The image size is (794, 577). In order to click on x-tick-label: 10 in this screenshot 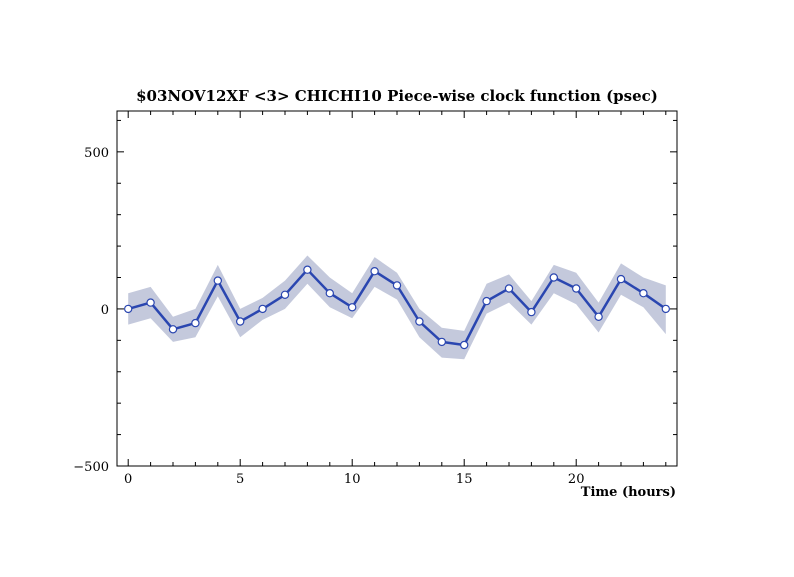, I will do `click(352, 479)`.